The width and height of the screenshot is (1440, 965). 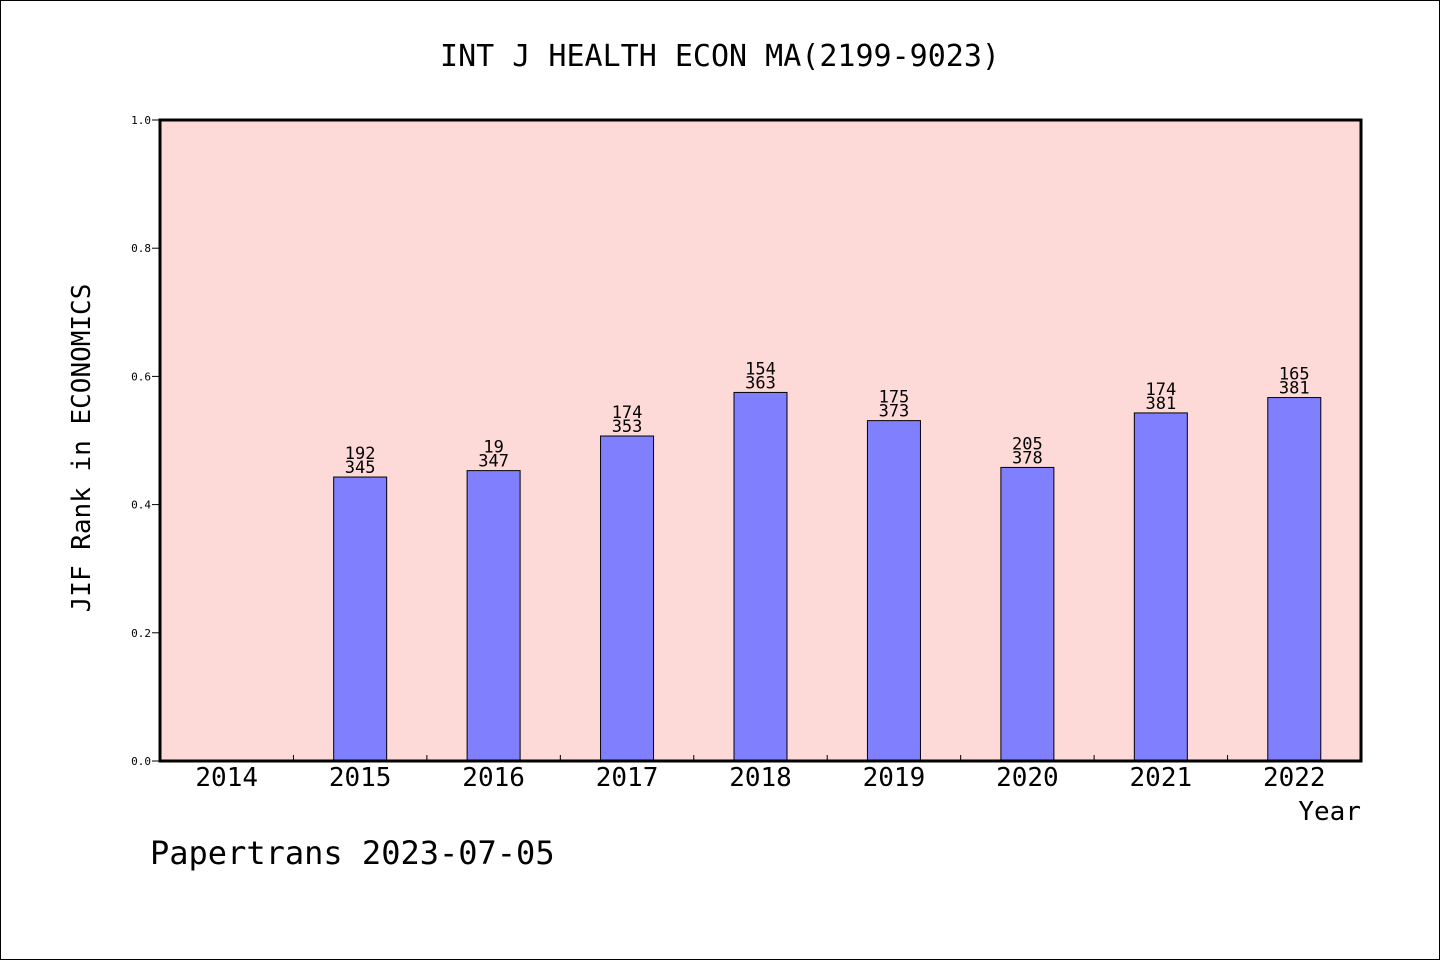 I want to click on bar-rank-label: 205, so click(x=1027, y=444).